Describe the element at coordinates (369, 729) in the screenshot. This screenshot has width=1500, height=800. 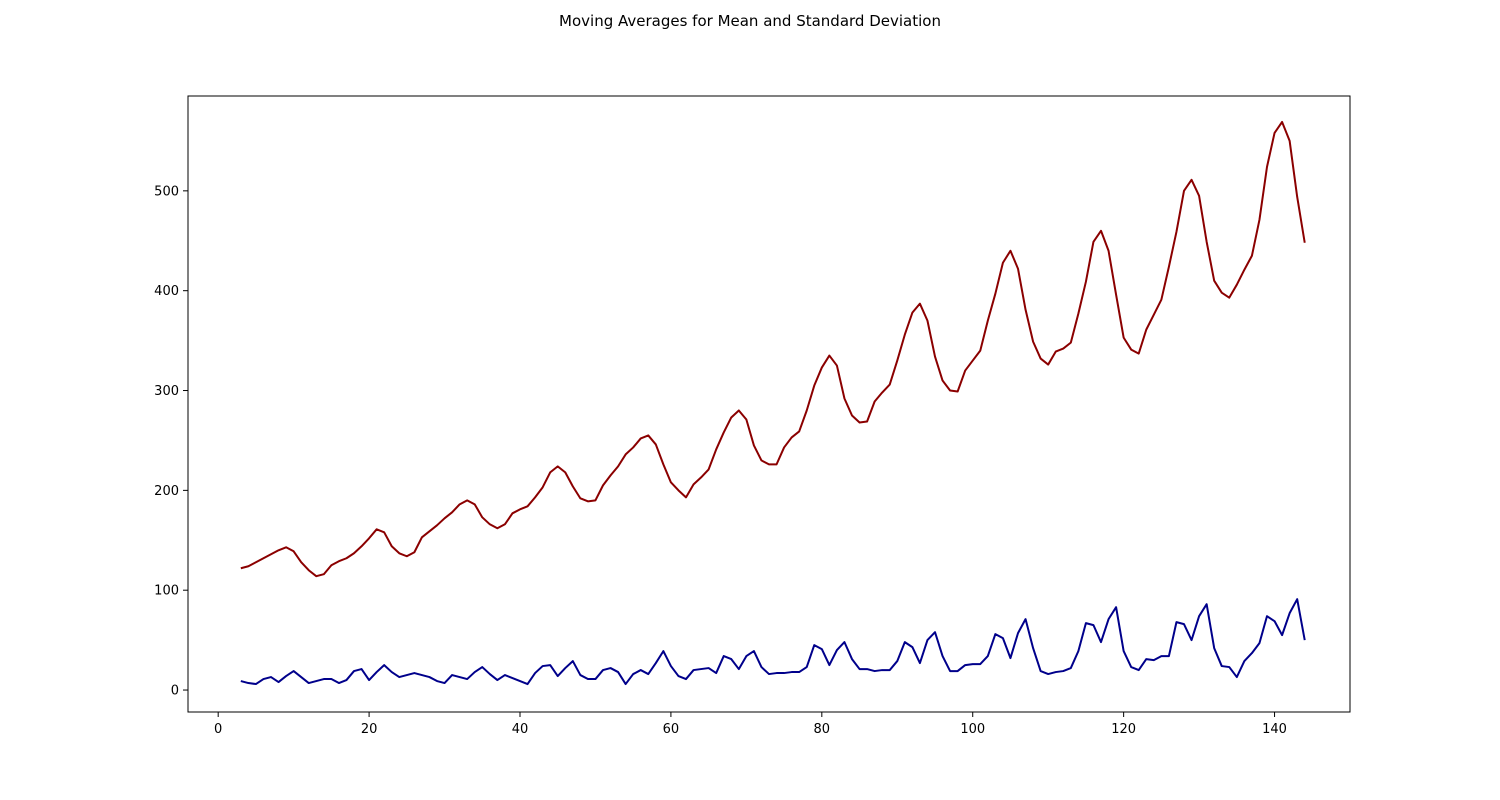
I see `x-tick-label: 20` at that location.